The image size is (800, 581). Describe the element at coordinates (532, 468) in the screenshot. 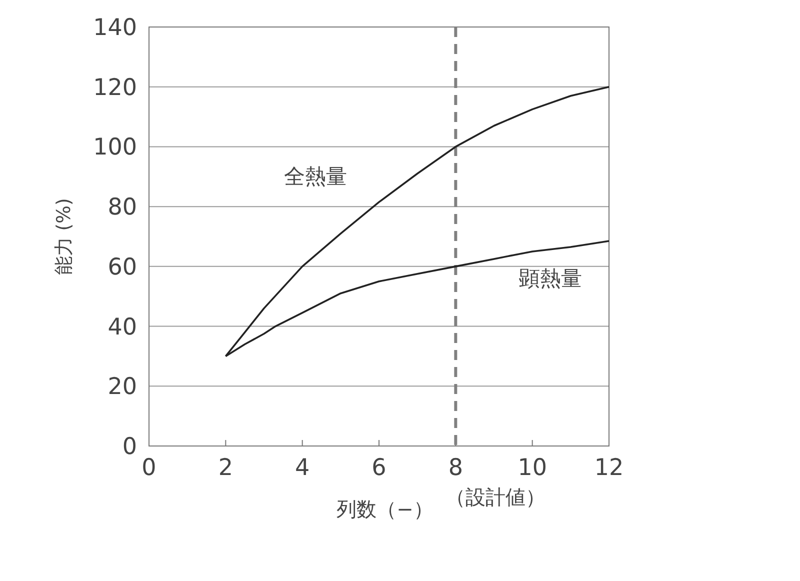

I see `x-tick-label: 10` at that location.